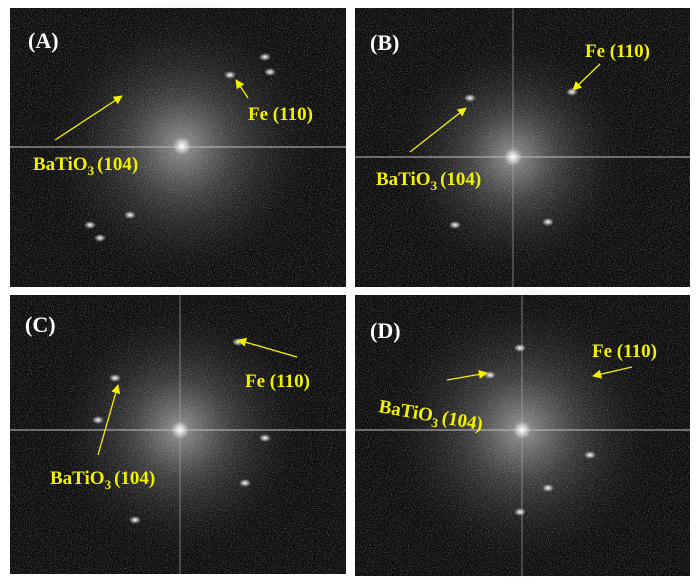 The height and width of the screenshot is (584, 700). I want to click on panel-label: (D), so click(385, 330).